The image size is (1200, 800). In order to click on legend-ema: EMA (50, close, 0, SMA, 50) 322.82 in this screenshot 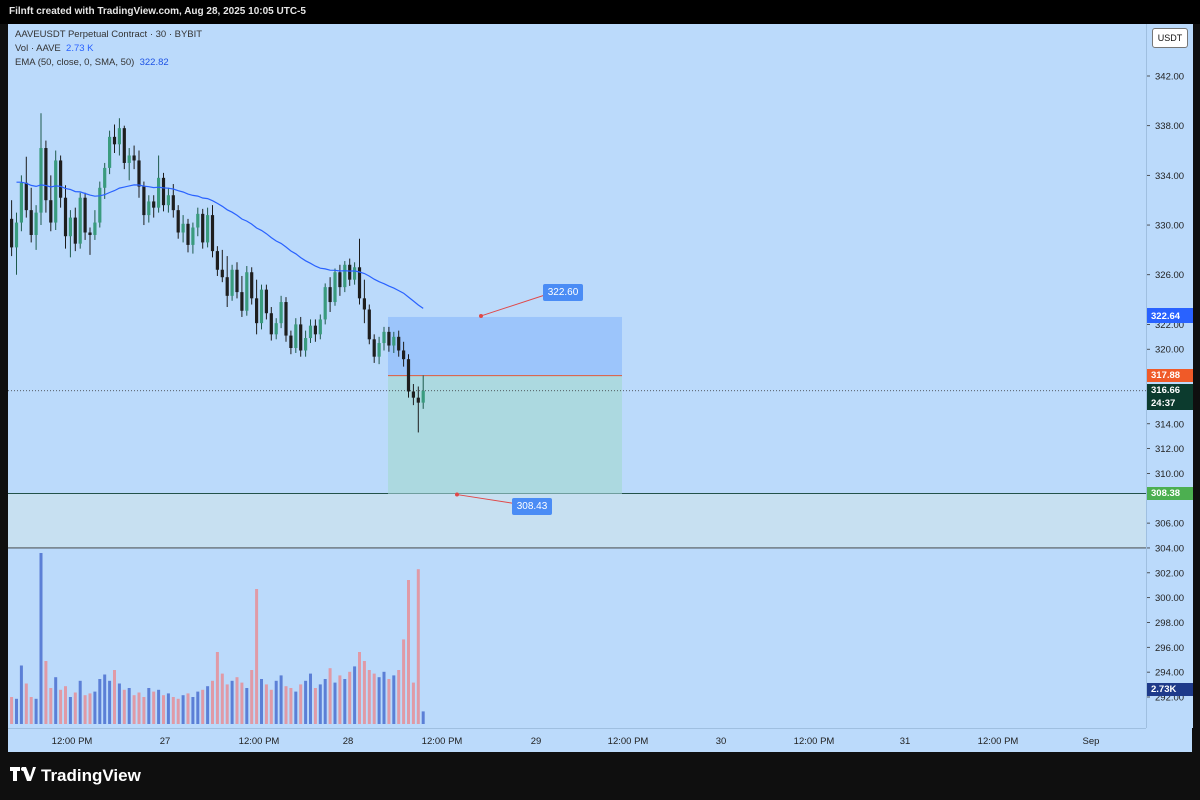, I will do `click(108, 63)`.